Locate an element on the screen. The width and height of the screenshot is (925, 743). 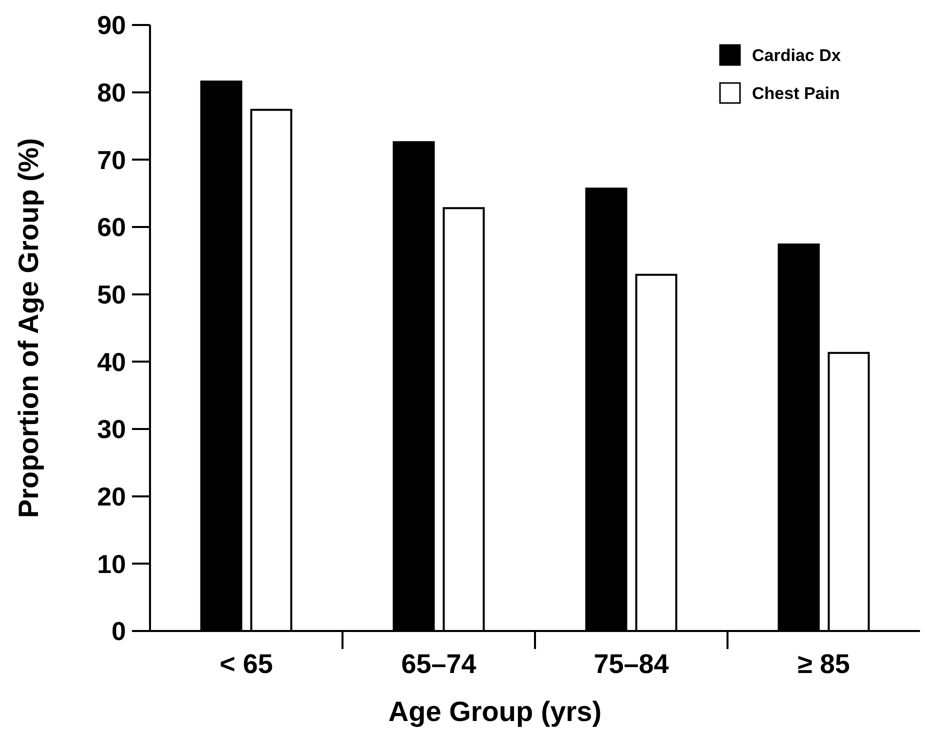
x-axis-title: Age Group (yrs) is located at coordinates (495, 711).